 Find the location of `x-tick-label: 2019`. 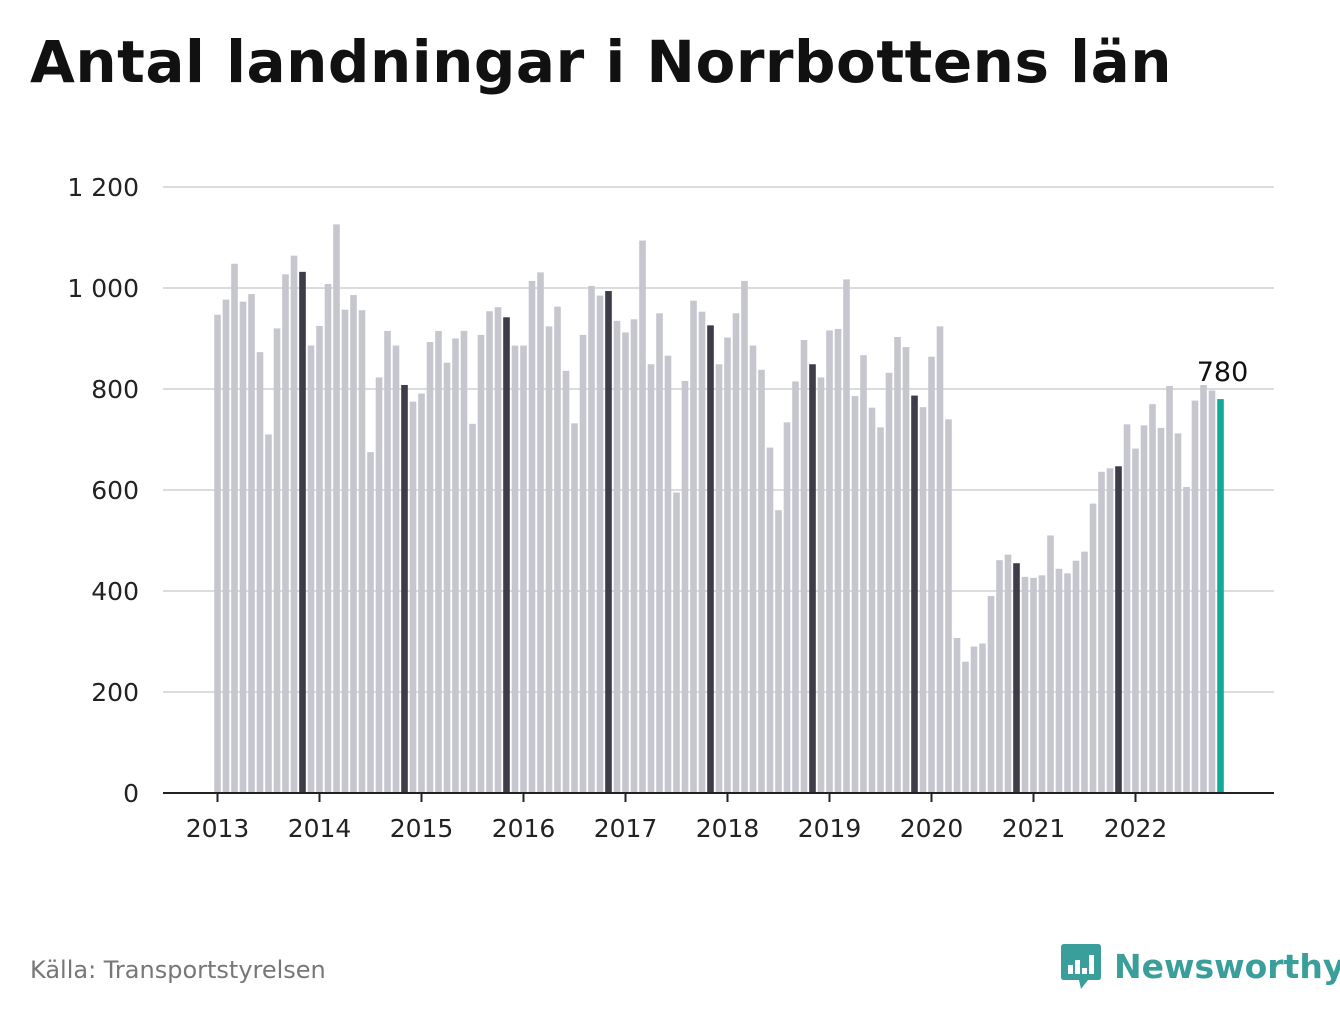

x-tick-label: 2019 is located at coordinates (830, 828).